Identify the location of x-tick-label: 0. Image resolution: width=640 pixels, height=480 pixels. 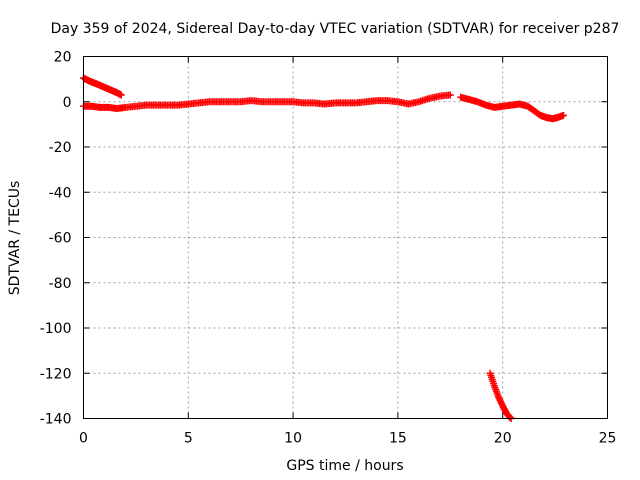
(83, 439).